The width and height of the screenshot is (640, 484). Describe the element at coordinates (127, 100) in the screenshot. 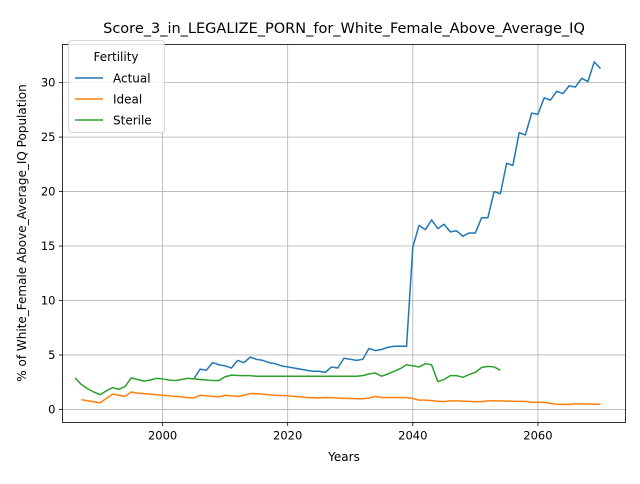

I see `legend-label-ideal: Ideal` at that location.